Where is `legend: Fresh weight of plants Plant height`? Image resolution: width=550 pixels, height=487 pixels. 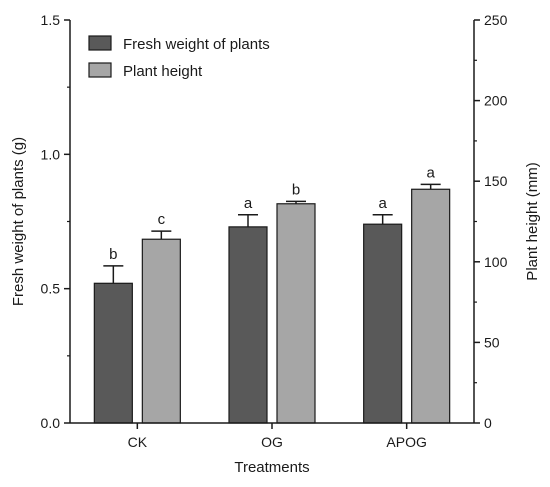 legend: Fresh weight of plants Plant height is located at coordinates (179, 57).